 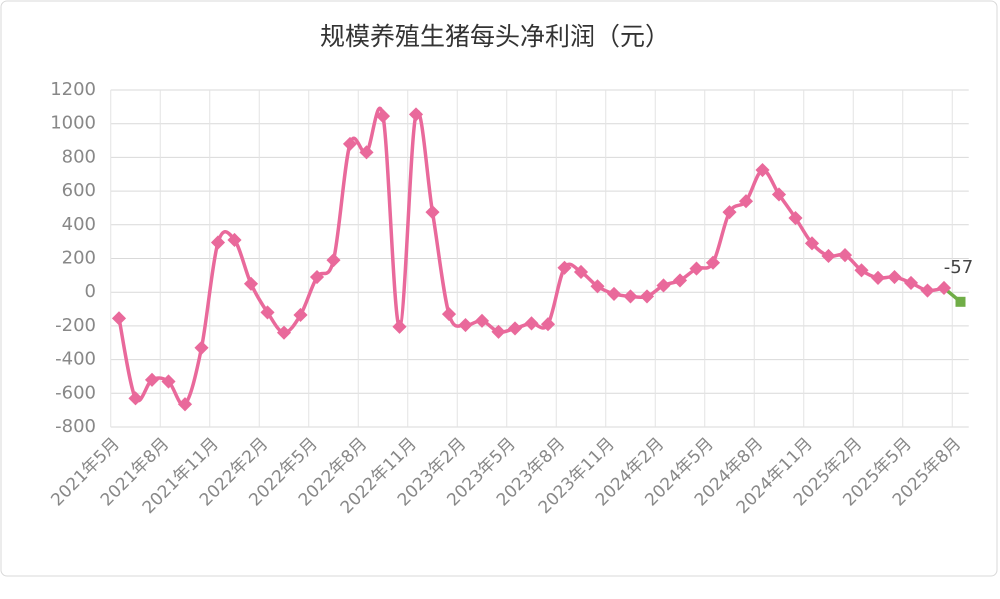 I want to click on y-tick-label: -200, so click(x=75, y=325).